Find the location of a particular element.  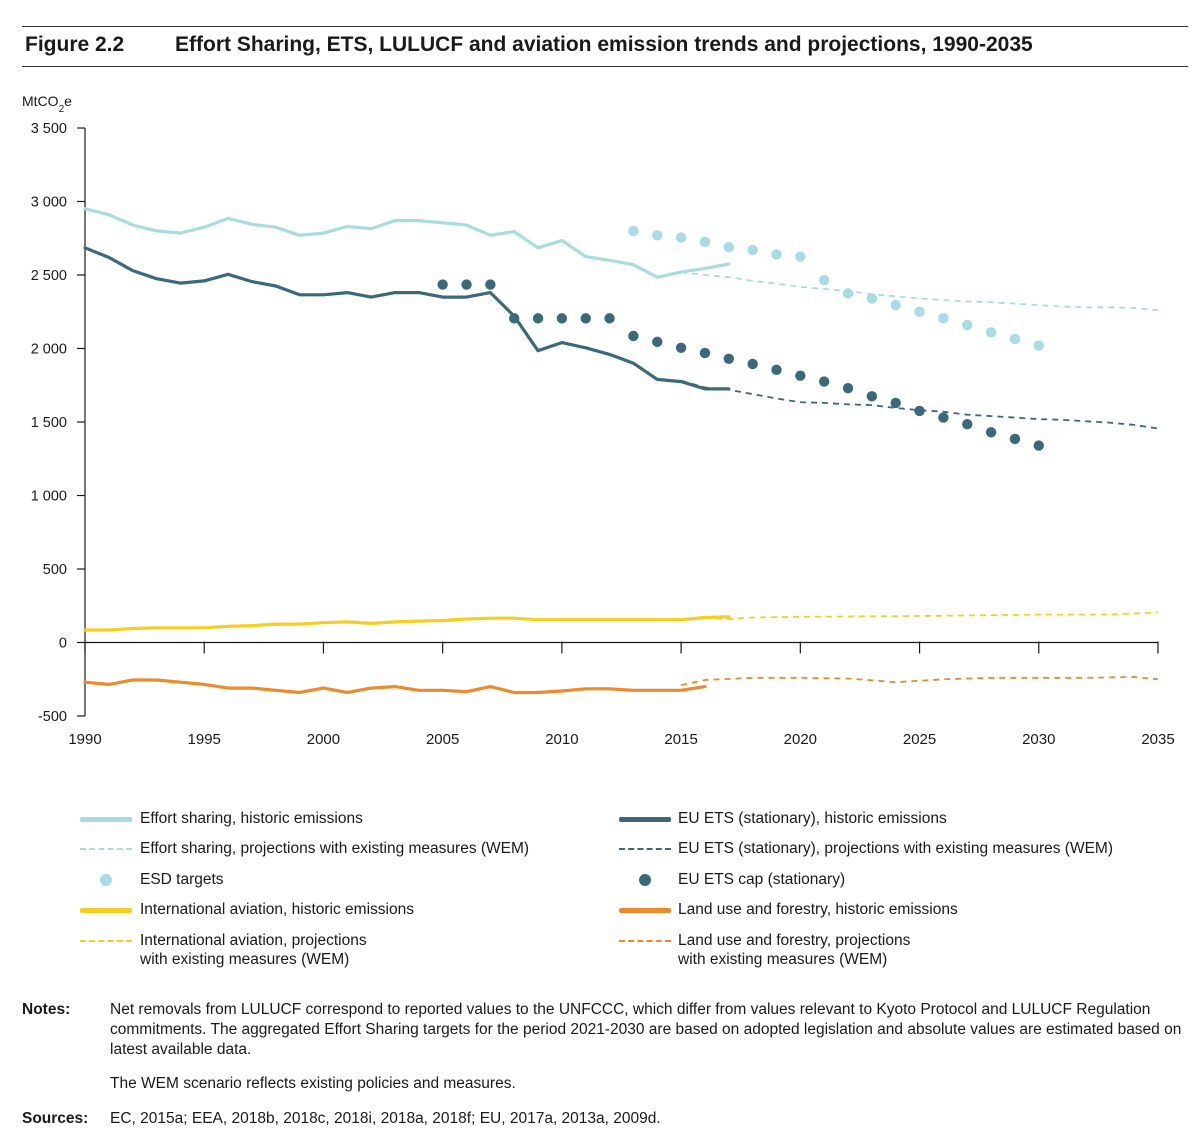

legend-symbol-land-use-and-forestry-projections-with-existing-measures-wem is located at coordinates (645, 941).